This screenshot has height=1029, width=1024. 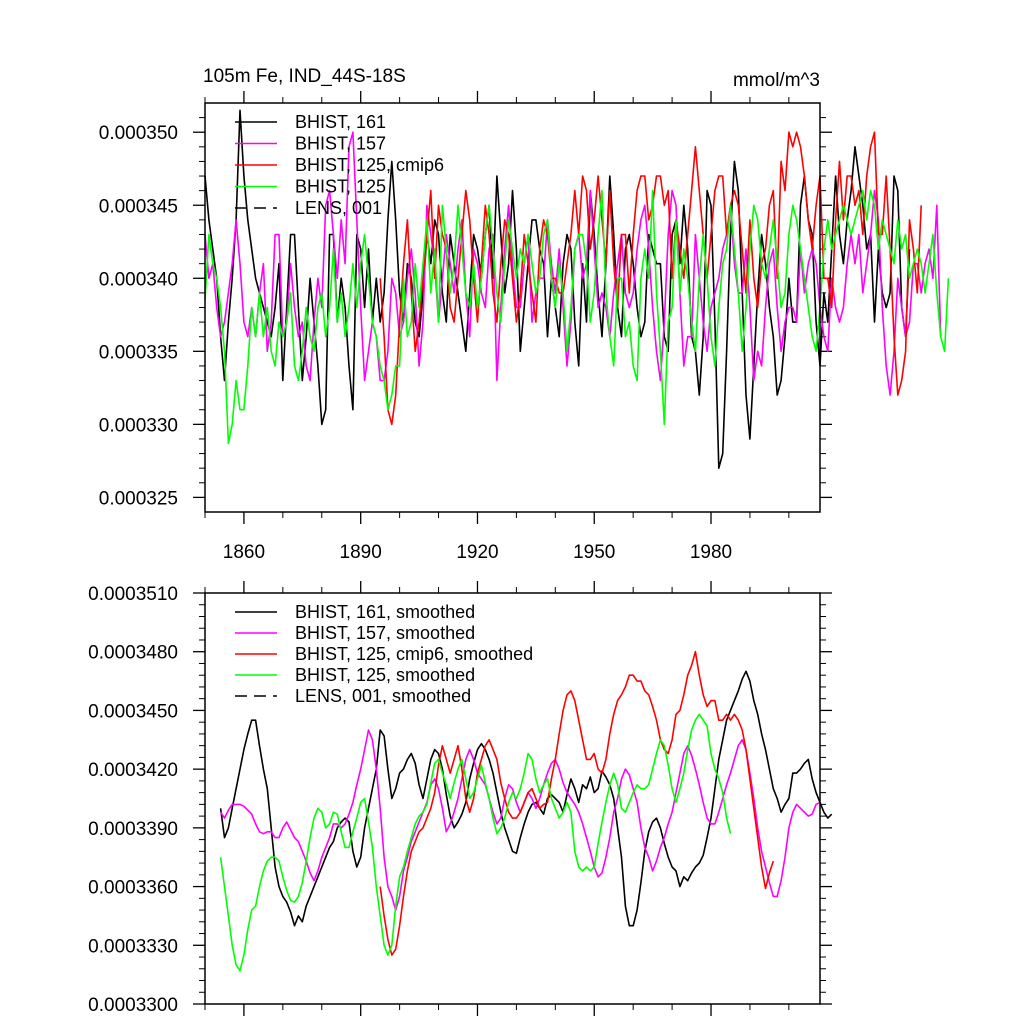 What do you see at coordinates (414, 654) in the screenshot?
I see `legend-label-2: BHIST, 125, cmip6, smoothed` at bounding box center [414, 654].